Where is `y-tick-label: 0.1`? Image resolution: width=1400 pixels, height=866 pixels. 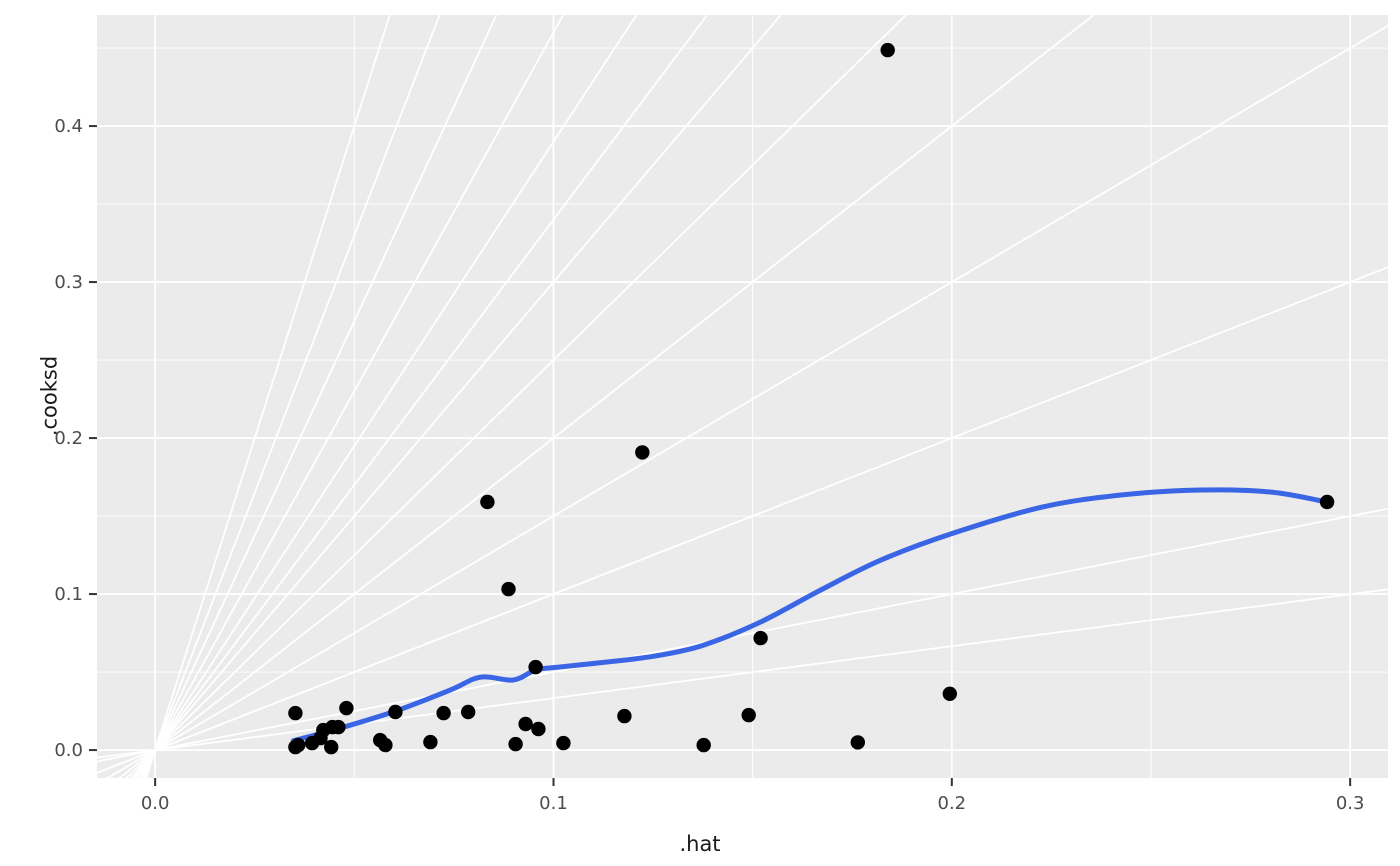
y-tick-label: 0.1 is located at coordinates (68, 594).